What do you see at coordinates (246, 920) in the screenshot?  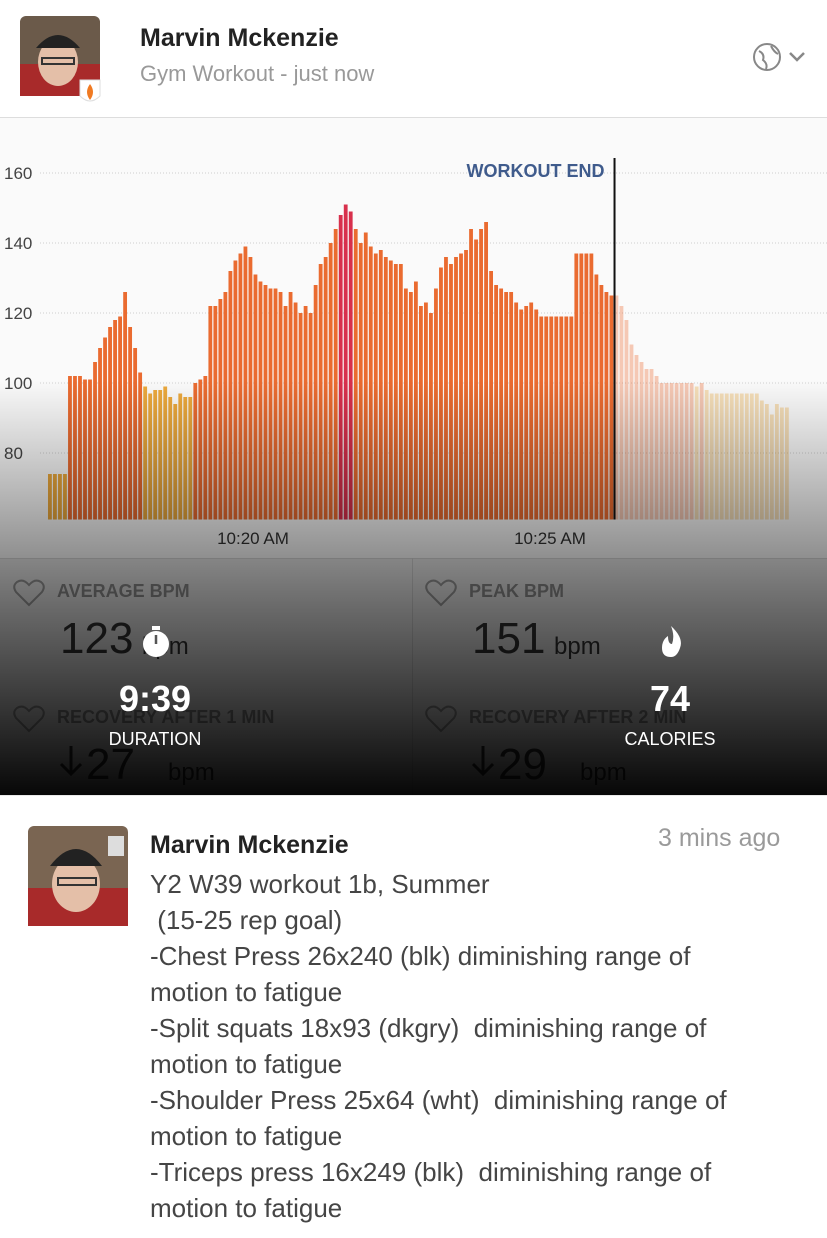 I see `comment-line: (15-25 rep goal)` at bounding box center [246, 920].